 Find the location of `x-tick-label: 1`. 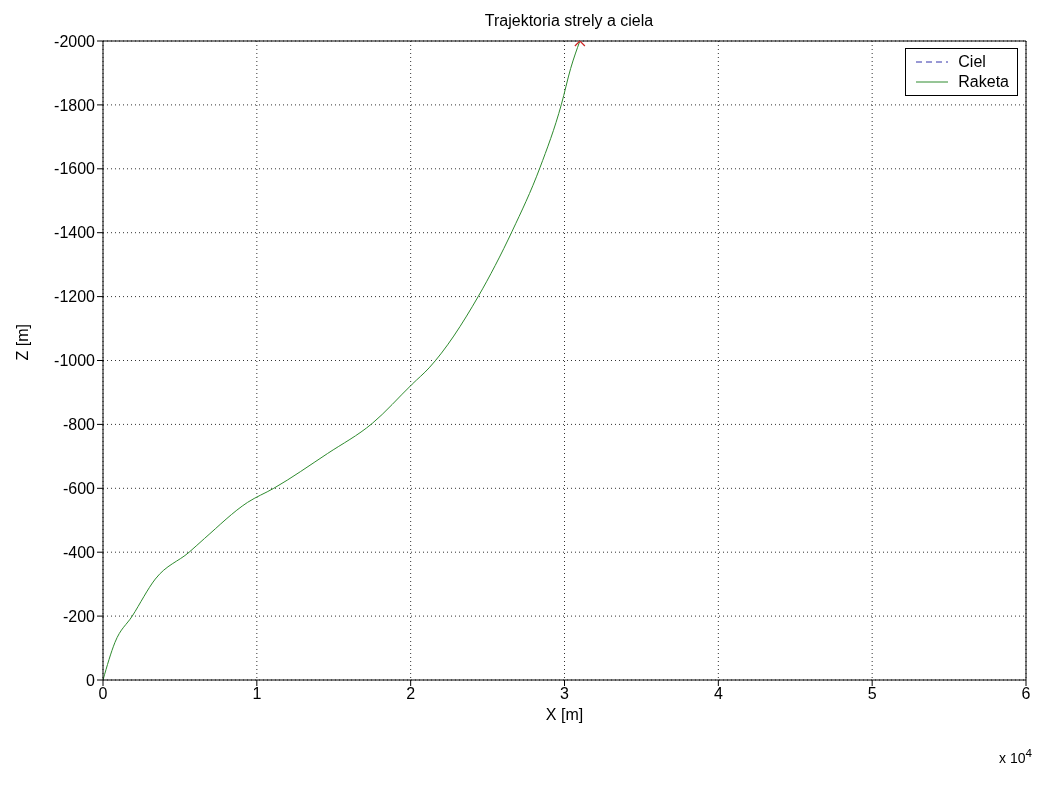

x-tick-label: 1 is located at coordinates (257, 694).